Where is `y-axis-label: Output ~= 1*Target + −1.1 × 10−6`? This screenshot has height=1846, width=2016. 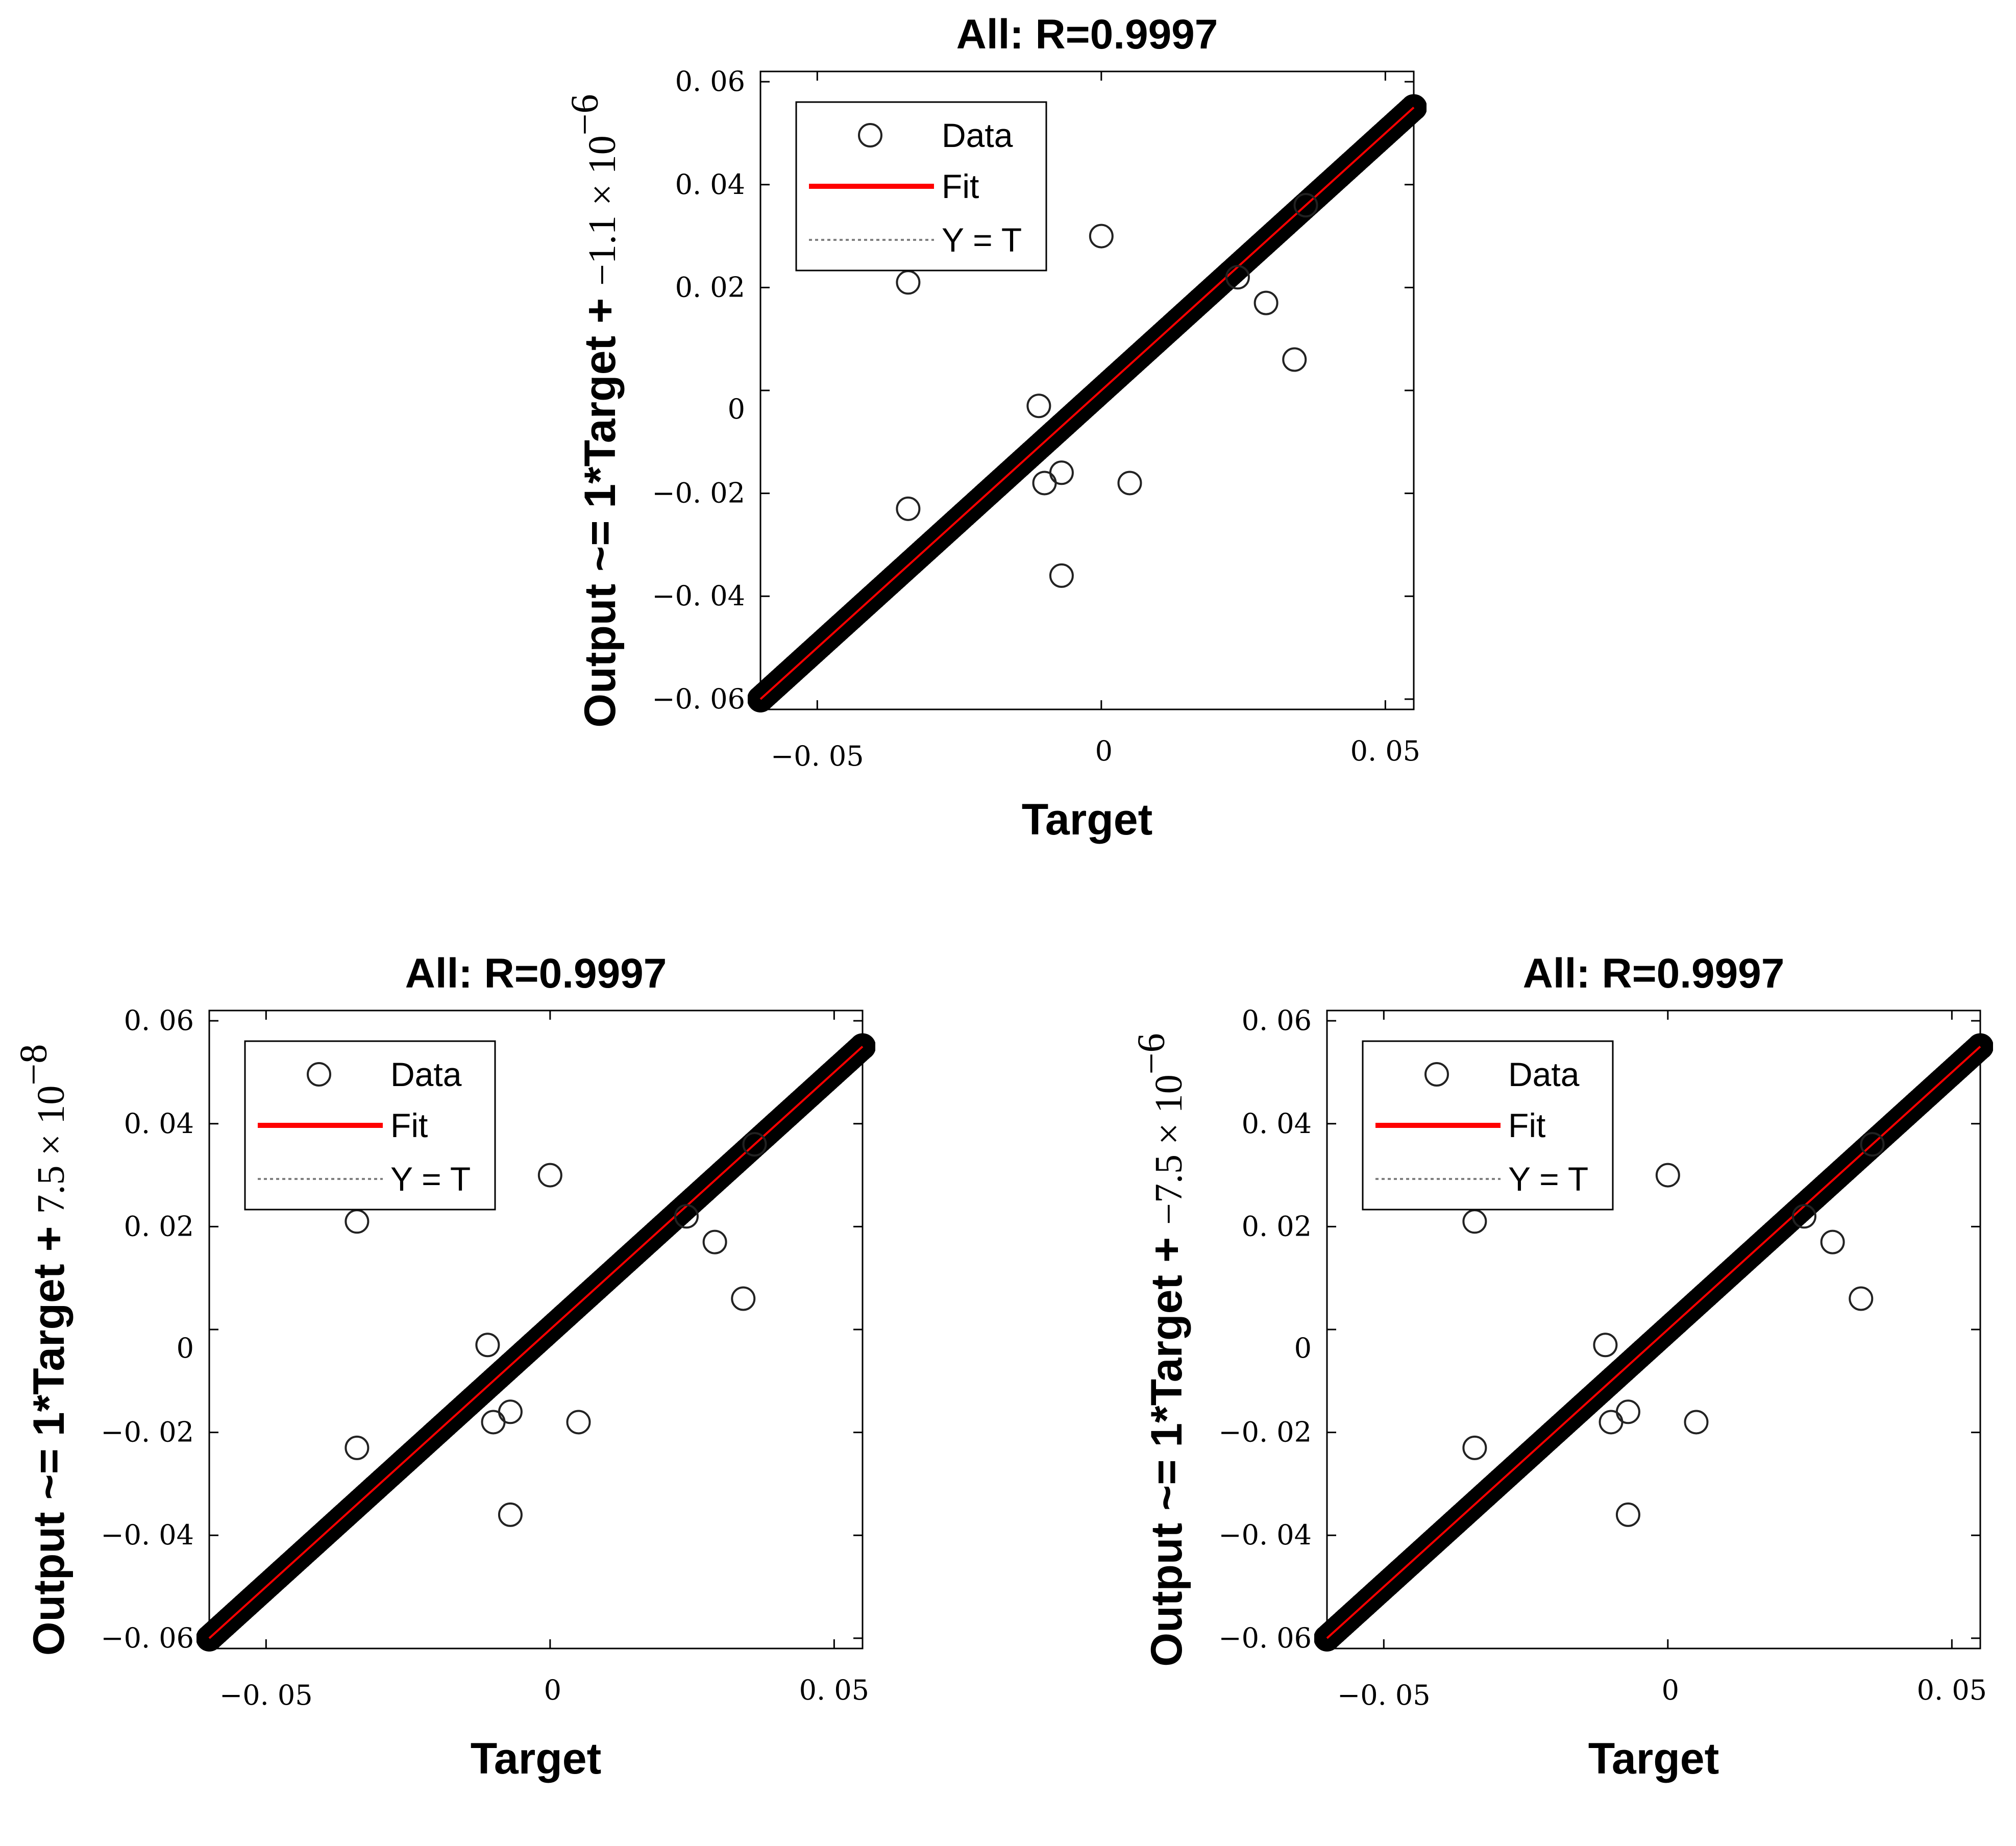
y-axis-label: Output ~= 1*Target + −1.1 × 10−6 is located at coordinates (594, 411).